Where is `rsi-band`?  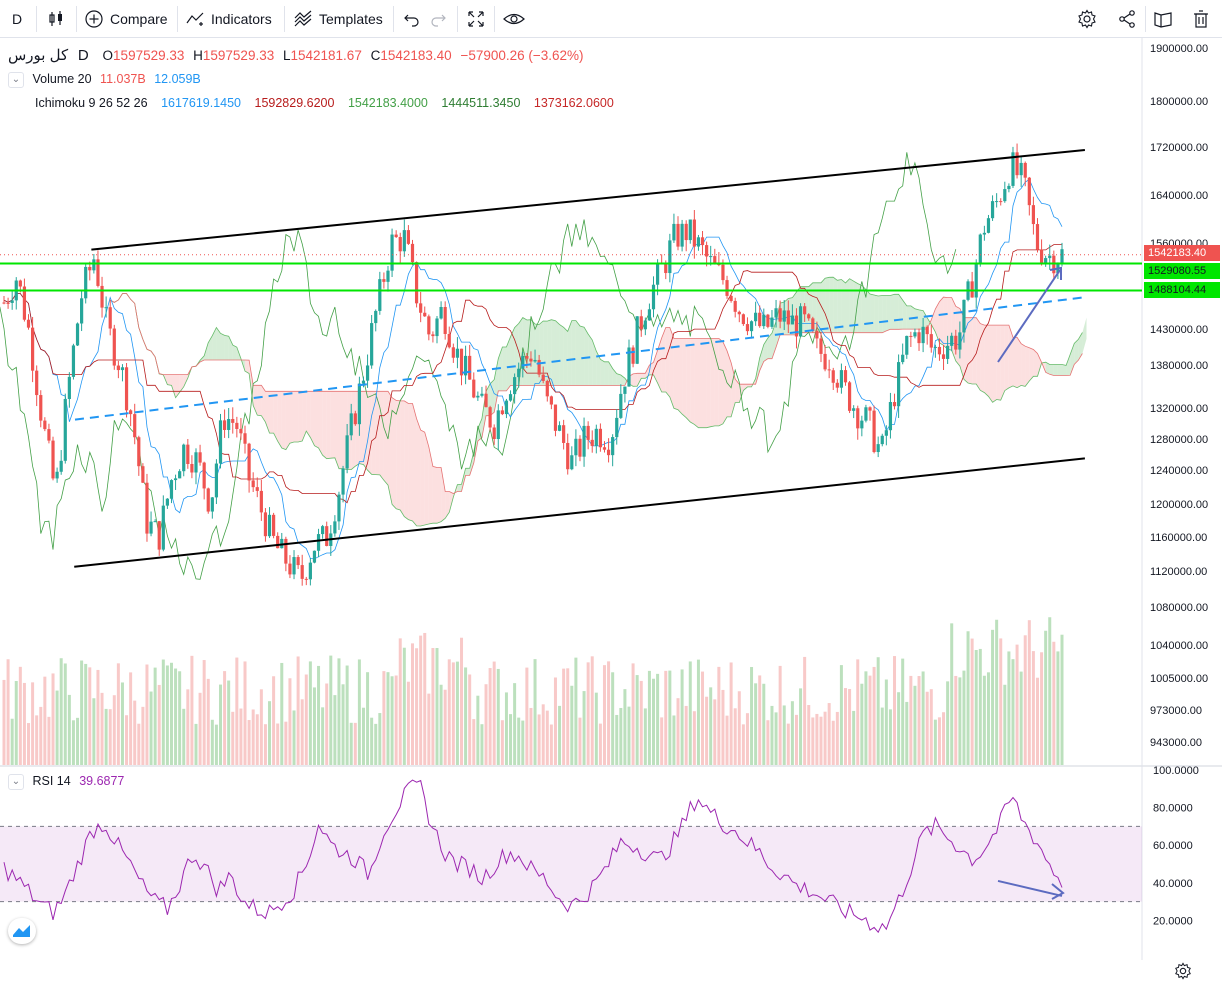
rsi-band is located at coordinates (571, 864).